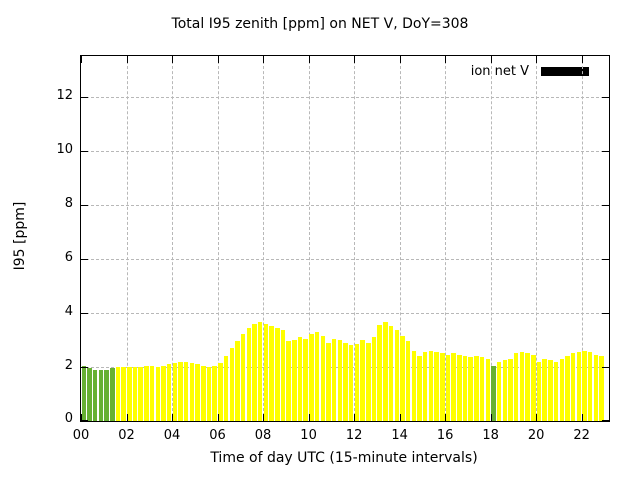 The width and height of the screenshot is (640, 480). I want to click on x-tick-label: 04, so click(172, 435).